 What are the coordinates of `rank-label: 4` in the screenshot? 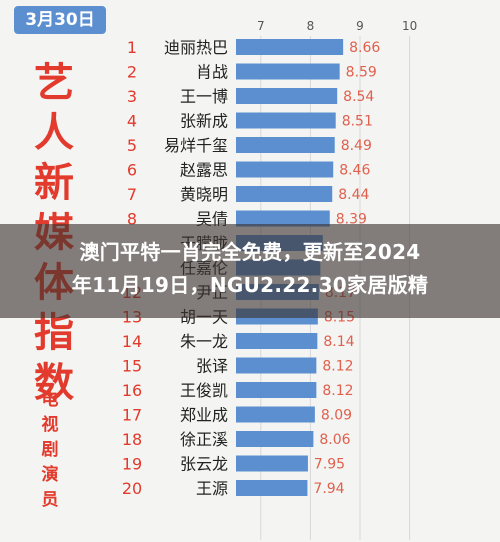 It's located at (132, 121).